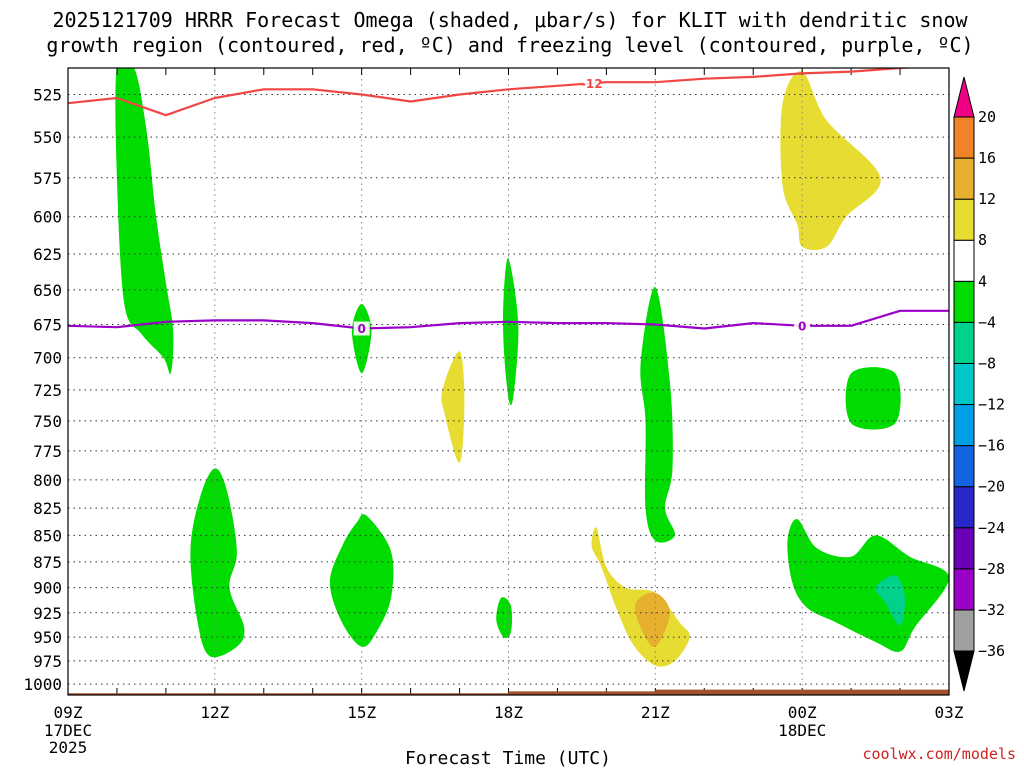  Describe the element at coordinates (47, 637) in the screenshot. I see `y-tick-label-950: 950` at that location.